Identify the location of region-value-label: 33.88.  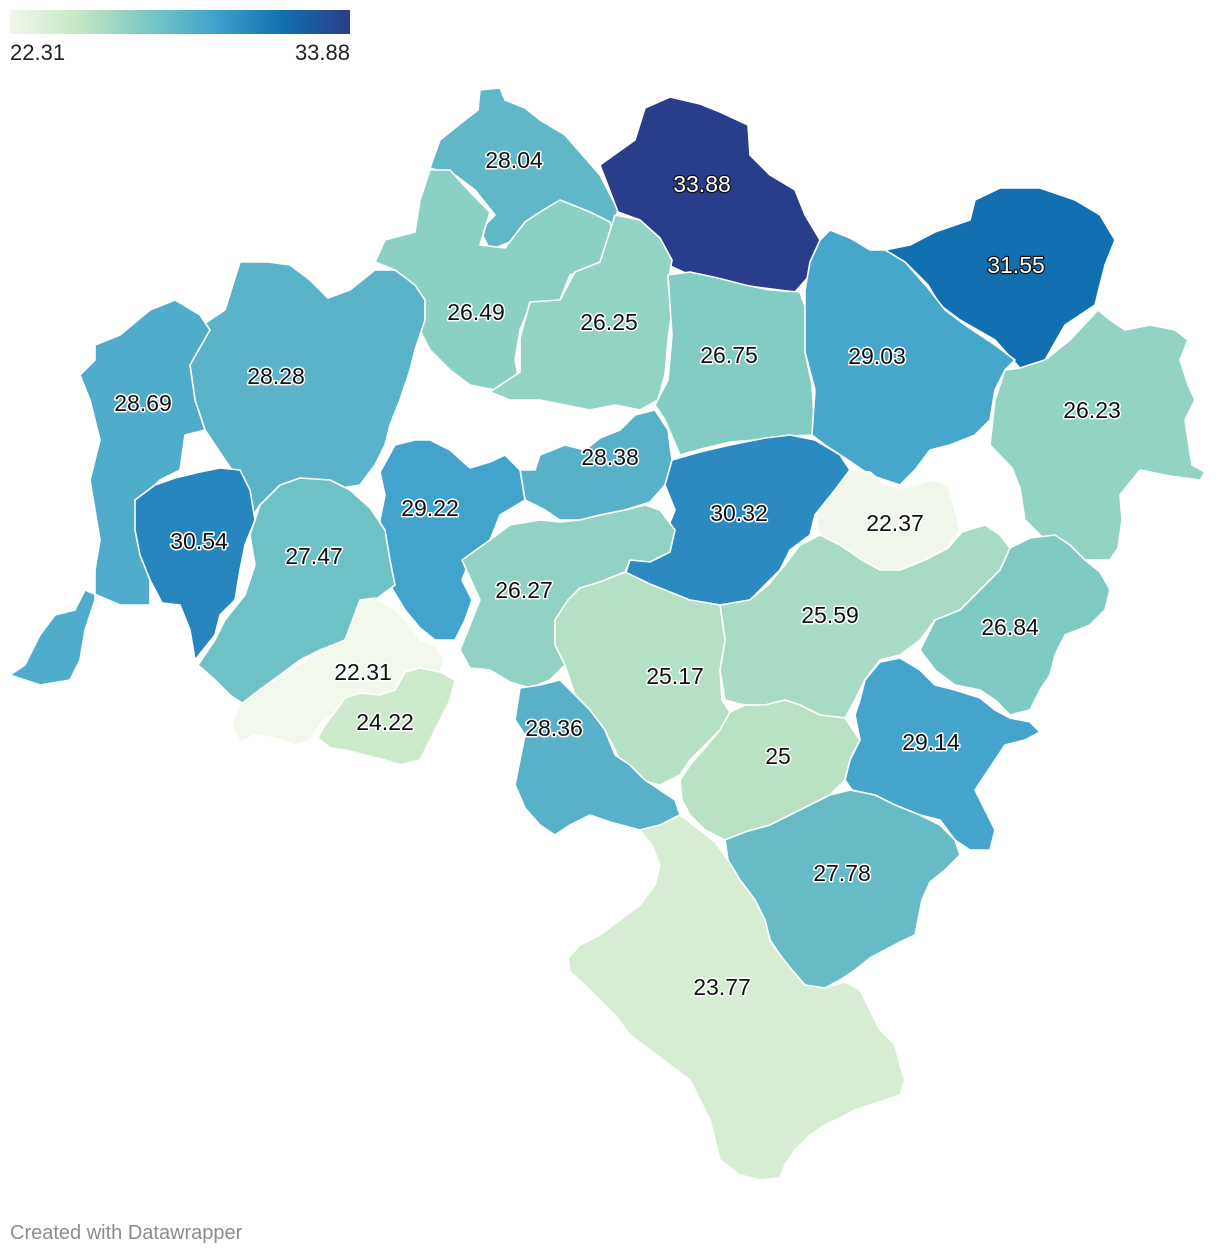
(702, 184).